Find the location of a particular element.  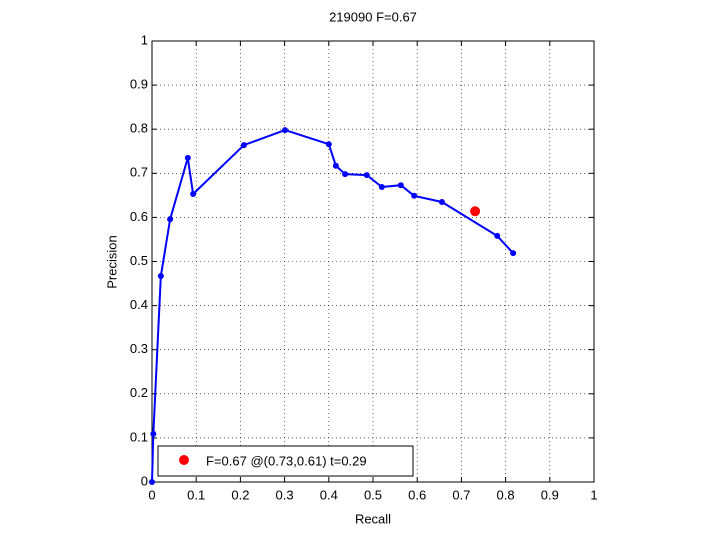

y-tick-label: 0.7 is located at coordinates (139, 172).